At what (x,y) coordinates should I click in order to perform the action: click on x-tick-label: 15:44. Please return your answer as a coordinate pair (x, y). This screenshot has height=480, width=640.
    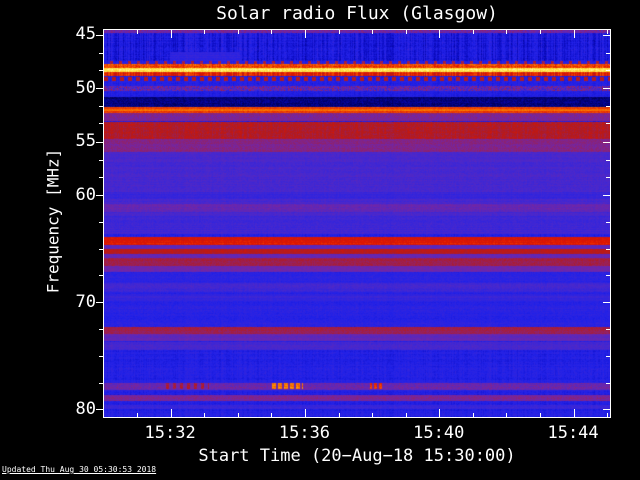
    Looking at the image, I should click on (573, 433).